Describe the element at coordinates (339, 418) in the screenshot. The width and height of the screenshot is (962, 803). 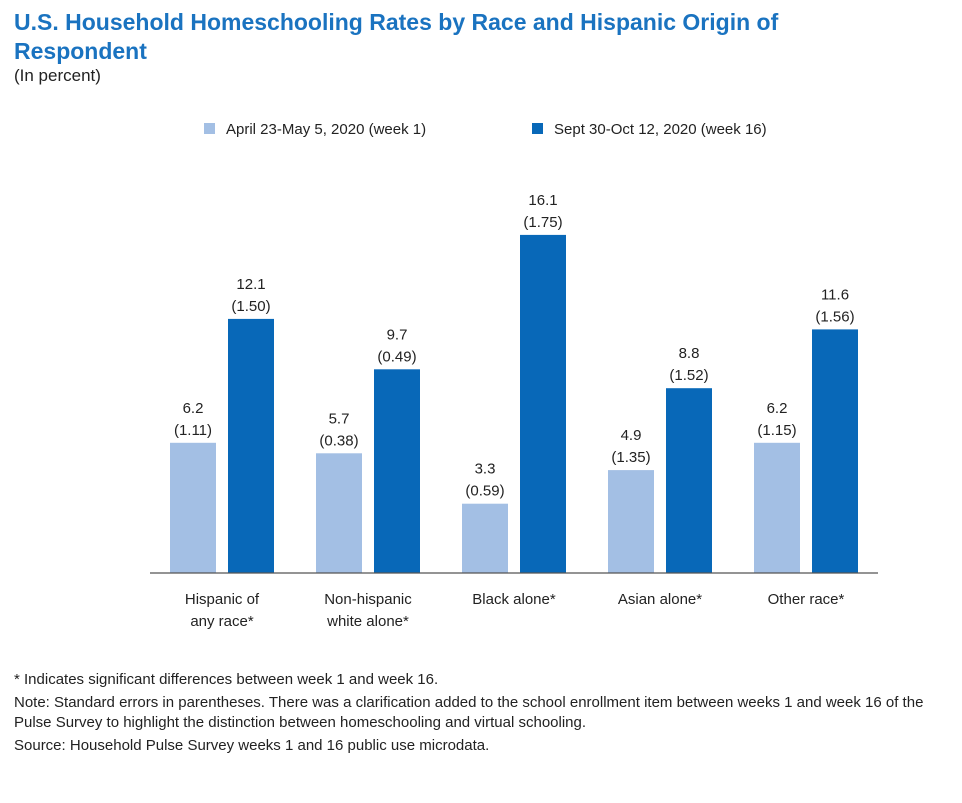
I see `value-label: 5.7` at that location.